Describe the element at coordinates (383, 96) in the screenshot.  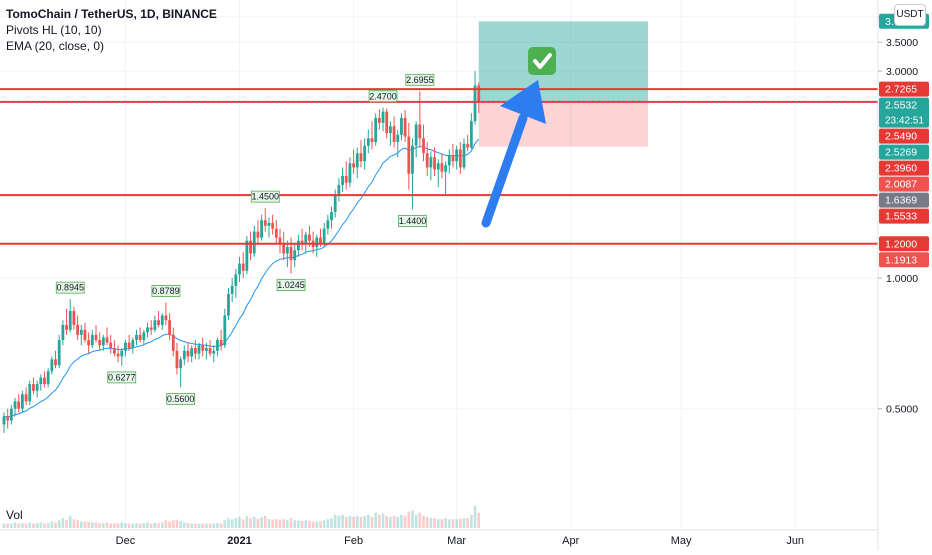
I see `pivot-label: 2.4700` at that location.